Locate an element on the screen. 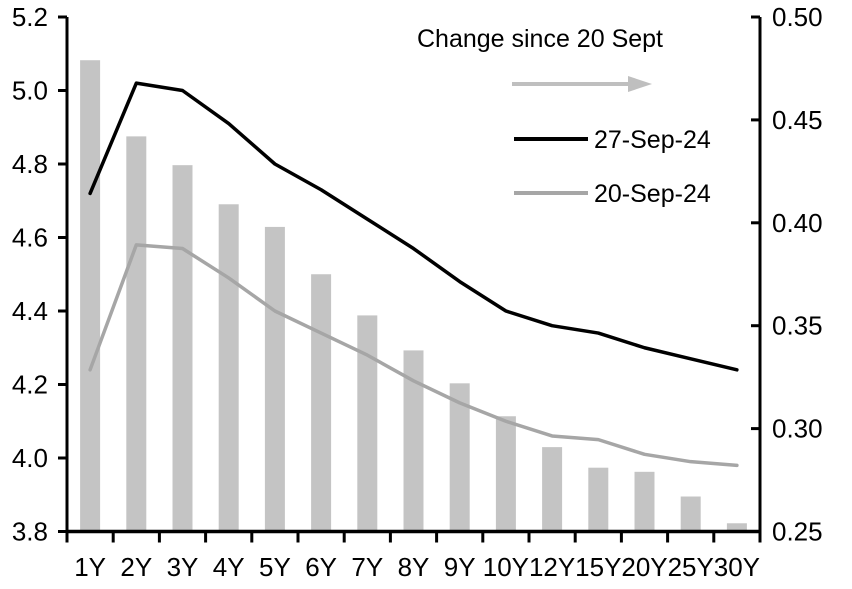 The width and height of the screenshot is (852, 589). x-axis-label-4Y: 4Y is located at coordinates (229, 567).